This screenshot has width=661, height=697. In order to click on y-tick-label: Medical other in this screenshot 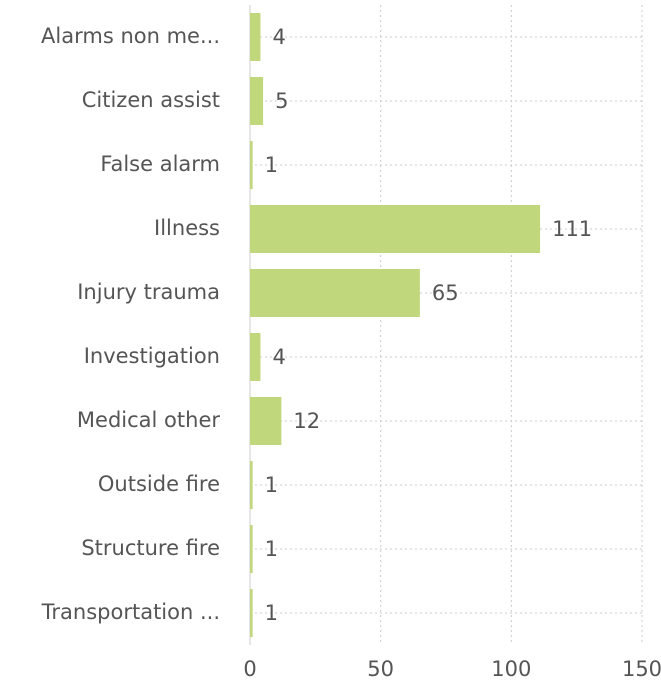, I will do `click(148, 420)`.